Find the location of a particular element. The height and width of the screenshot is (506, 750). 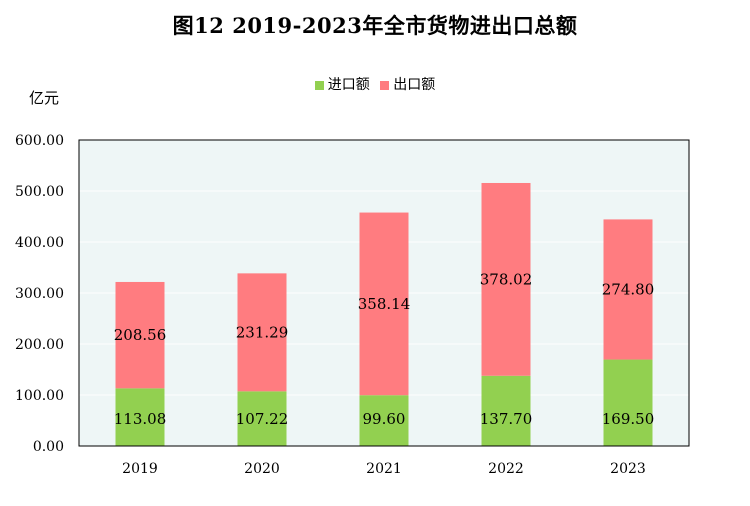

y-tick-label: 0.00 is located at coordinates (48, 447).